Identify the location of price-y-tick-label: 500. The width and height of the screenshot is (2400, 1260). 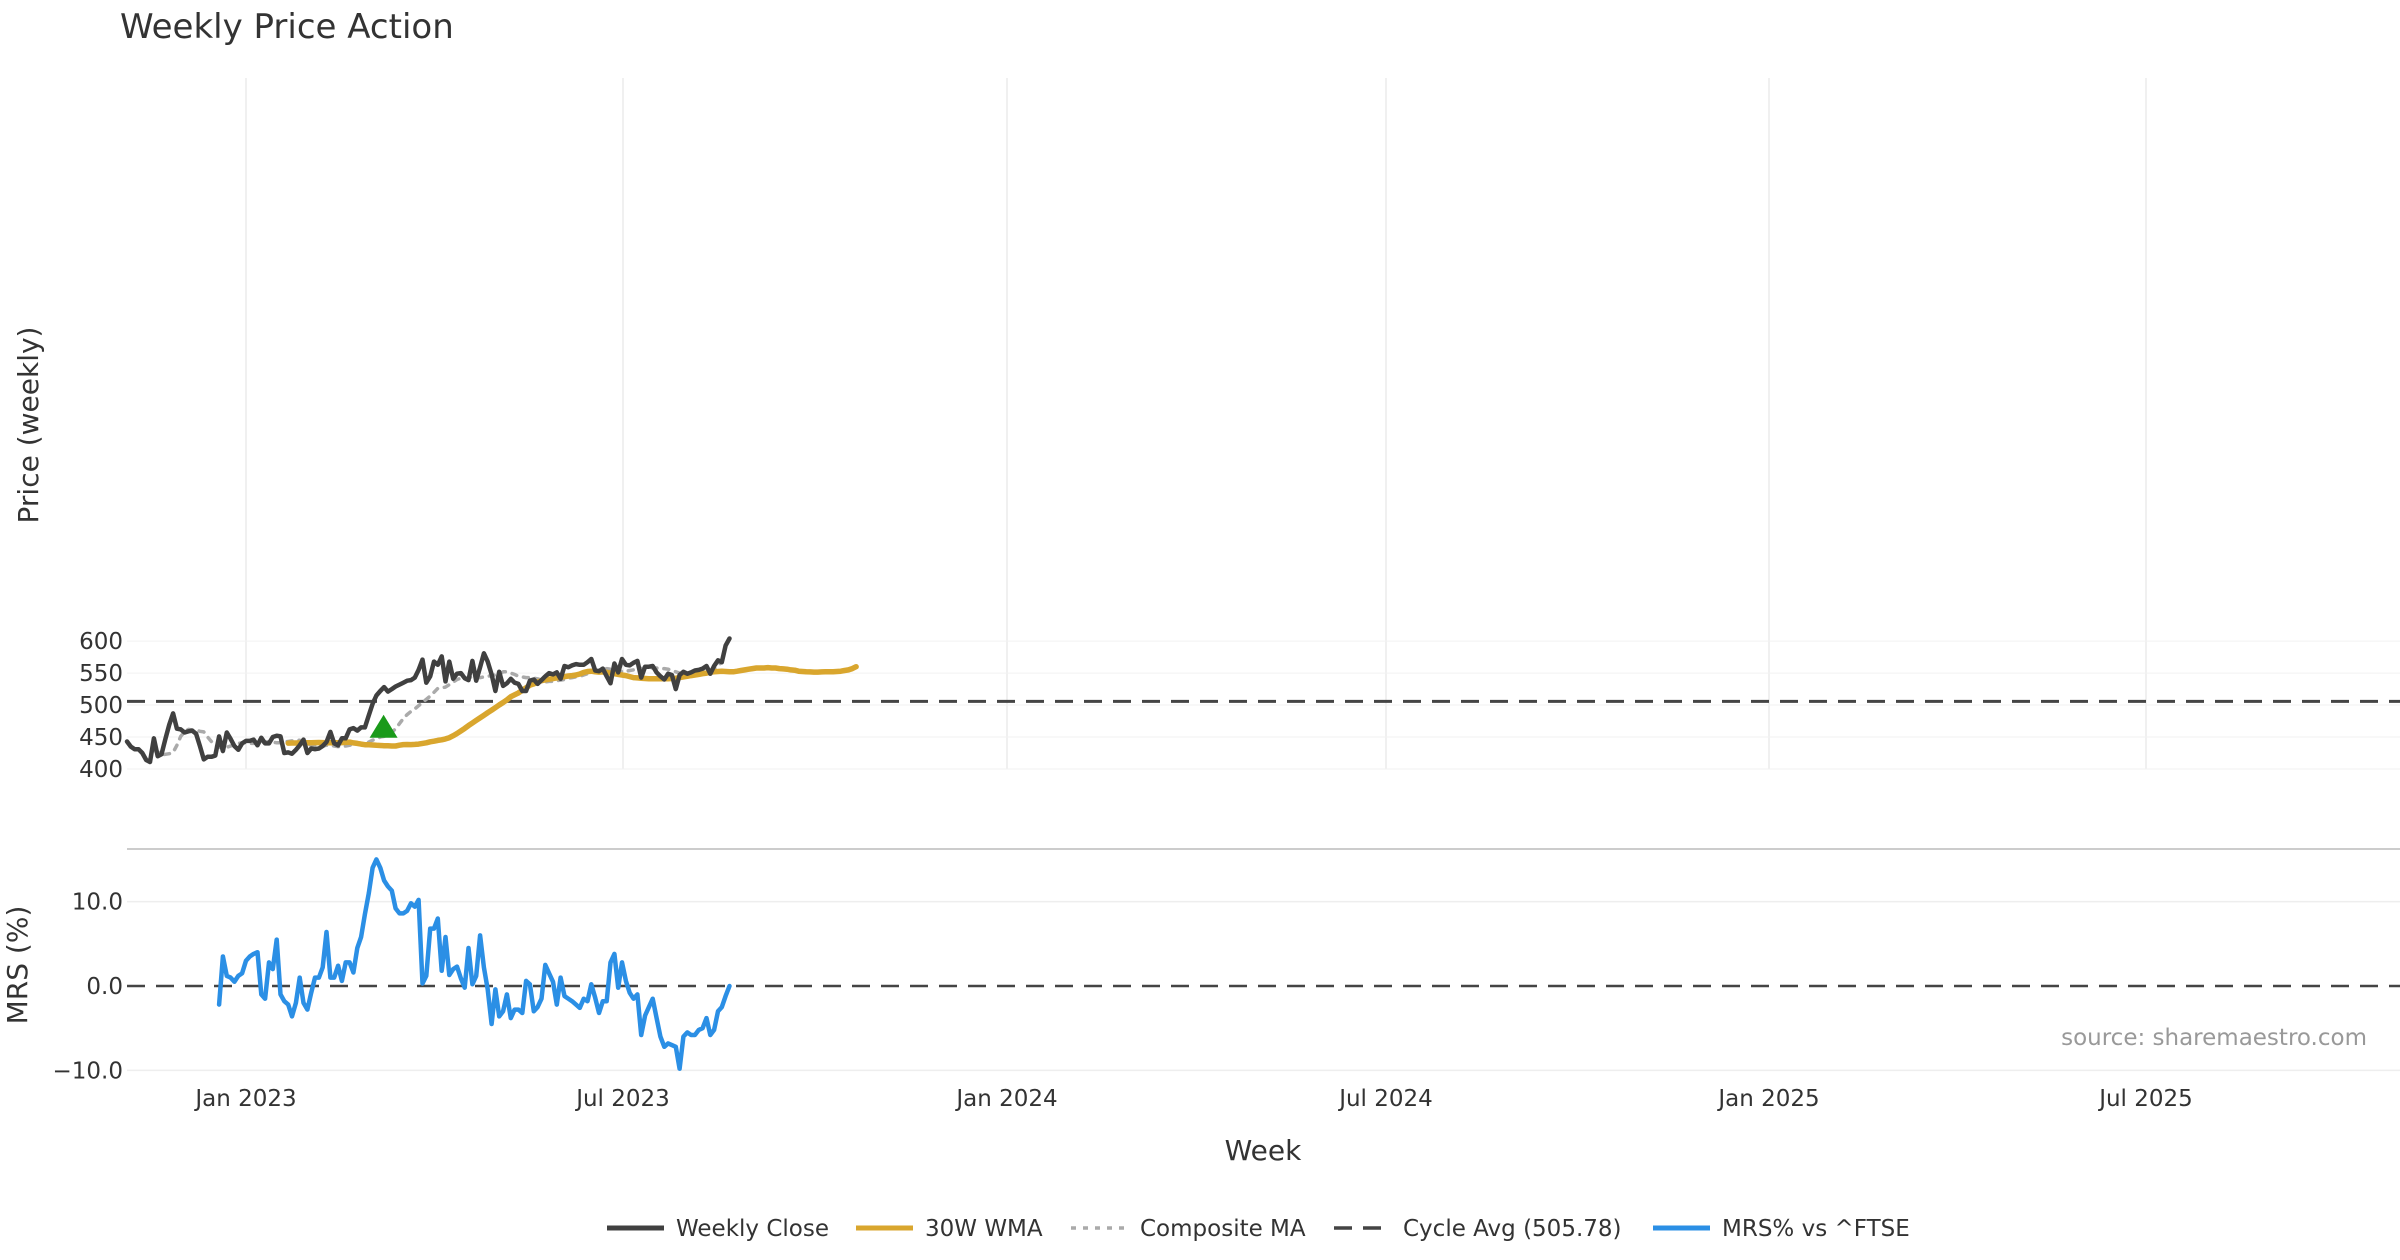
(101, 706).